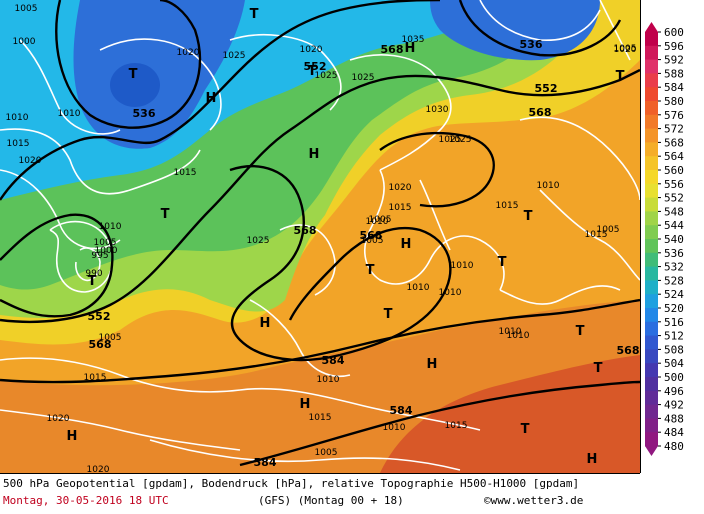  What do you see at coordinates (93, 274) in the screenshot?
I see `isobar-label: 990` at bounding box center [93, 274].